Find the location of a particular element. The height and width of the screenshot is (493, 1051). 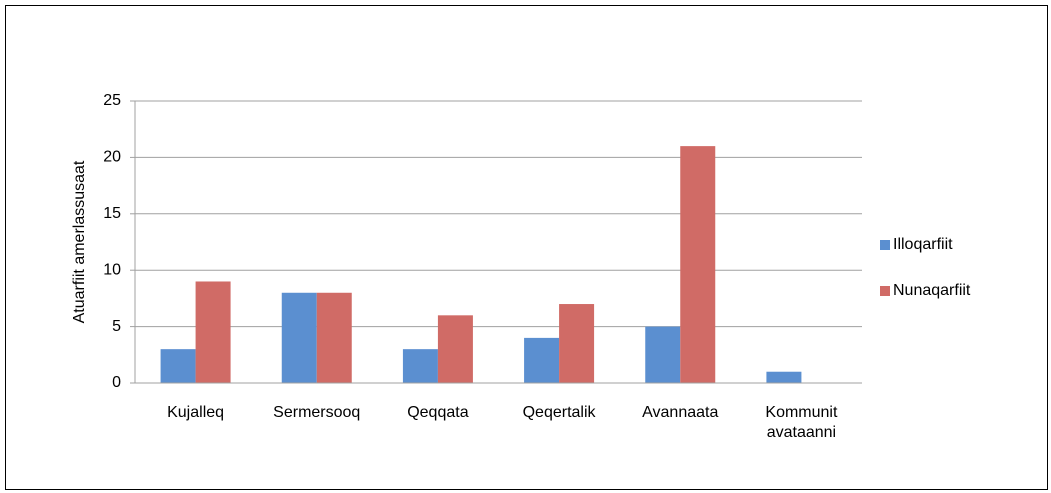

x-tick-label: Sermersooq is located at coordinates (317, 412).